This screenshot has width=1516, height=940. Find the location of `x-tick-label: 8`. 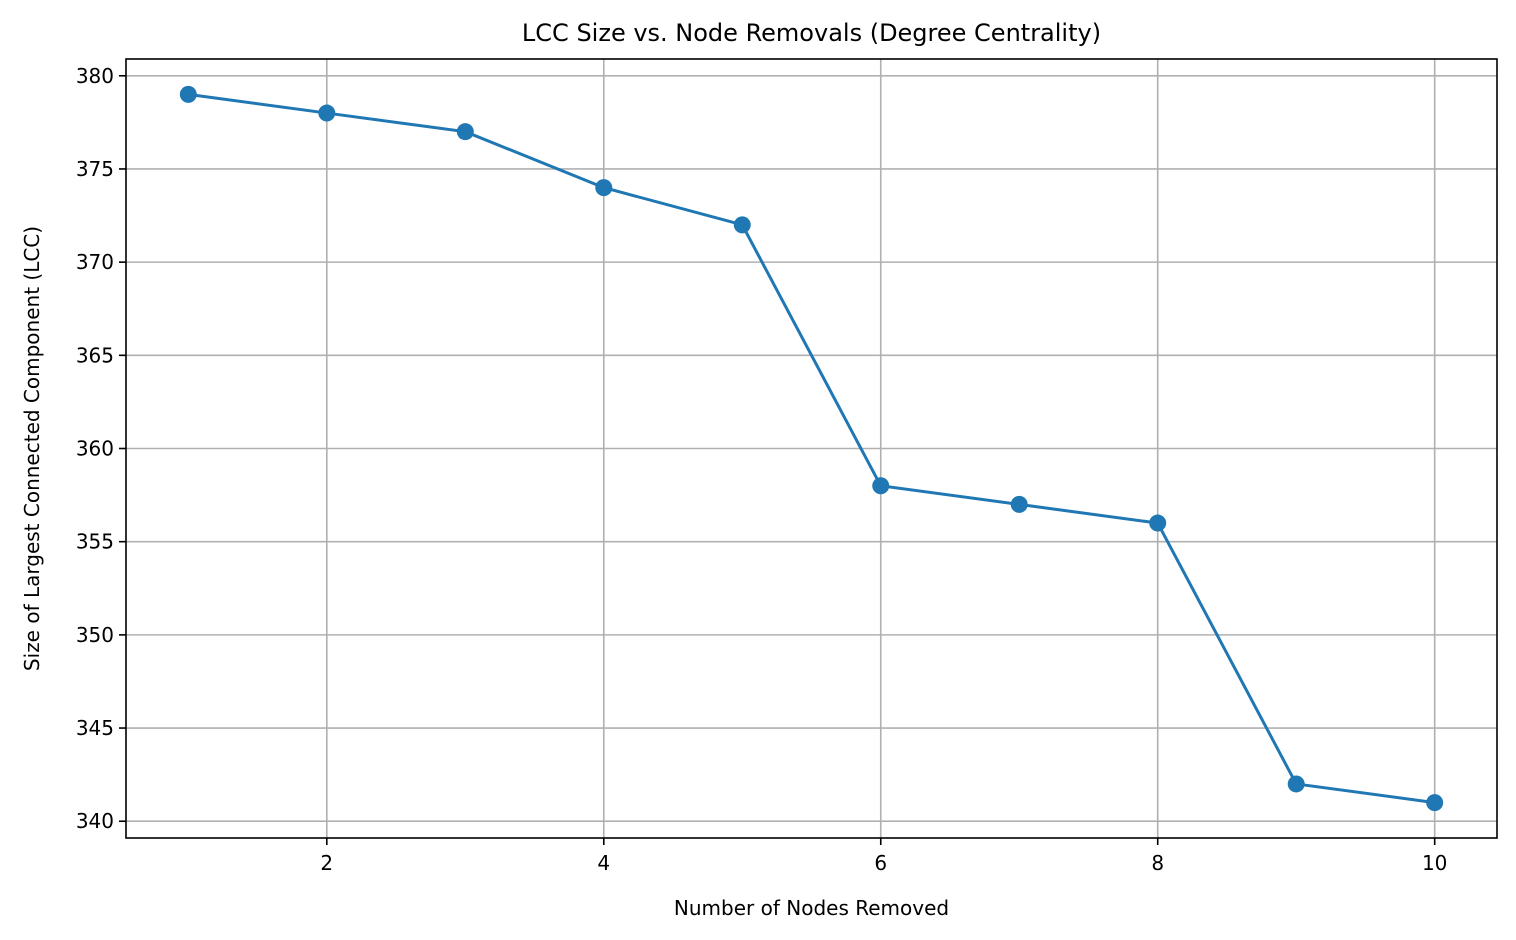

x-tick-label: 8 is located at coordinates (1157, 863).